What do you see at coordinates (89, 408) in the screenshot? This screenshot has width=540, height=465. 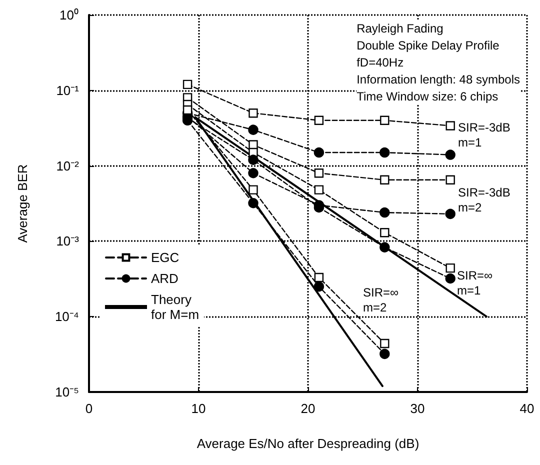 I see `x-tick-label: 0` at bounding box center [89, 408].